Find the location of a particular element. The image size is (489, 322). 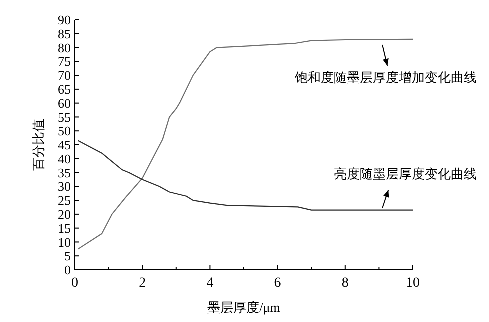

y-tick-label: 50 is located at coordinates (64, 131).